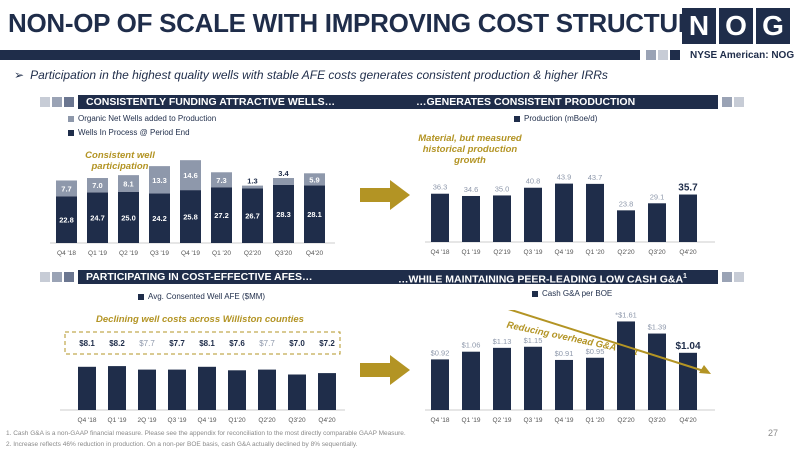 This screenshot has height=450, width=800. What do you see at coordinates (283, 173) in the screenshot?
I see `data-label: 3.4` at bounding box center [283, 173].